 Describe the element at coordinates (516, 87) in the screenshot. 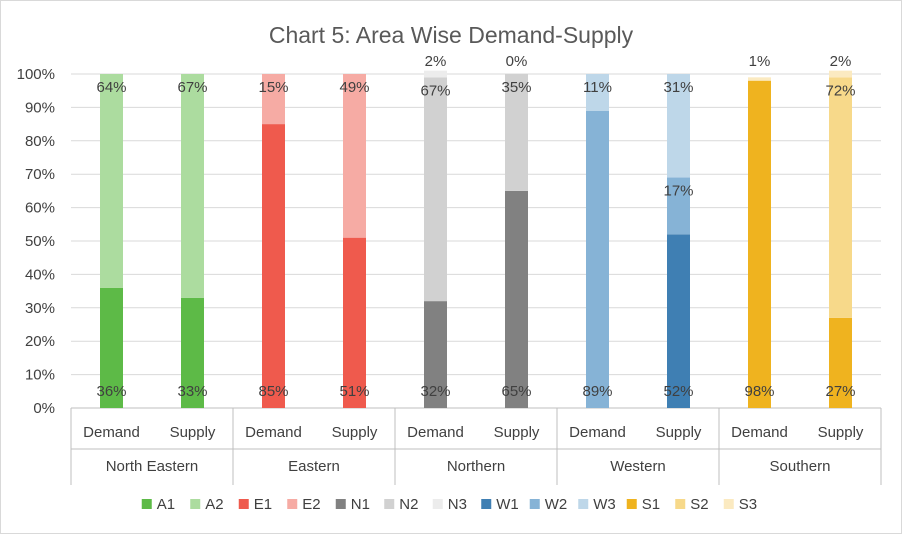

I see `data-label: 35%` at that location.